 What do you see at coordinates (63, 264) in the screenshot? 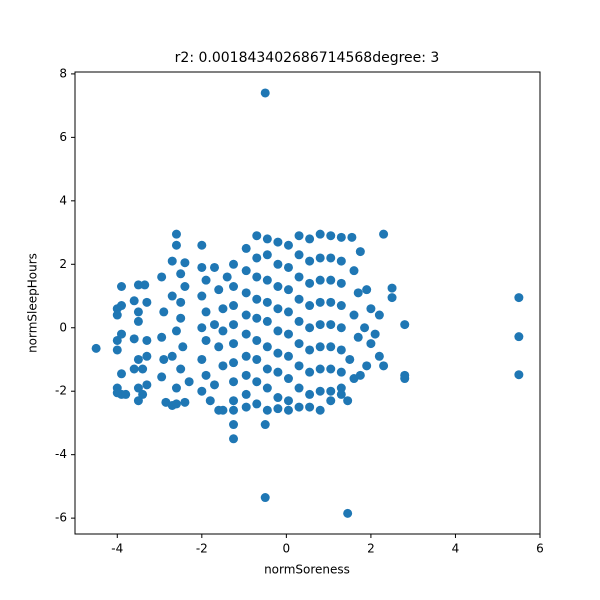
I see `y-tick-label: 2` at bounding box center [63, 264].